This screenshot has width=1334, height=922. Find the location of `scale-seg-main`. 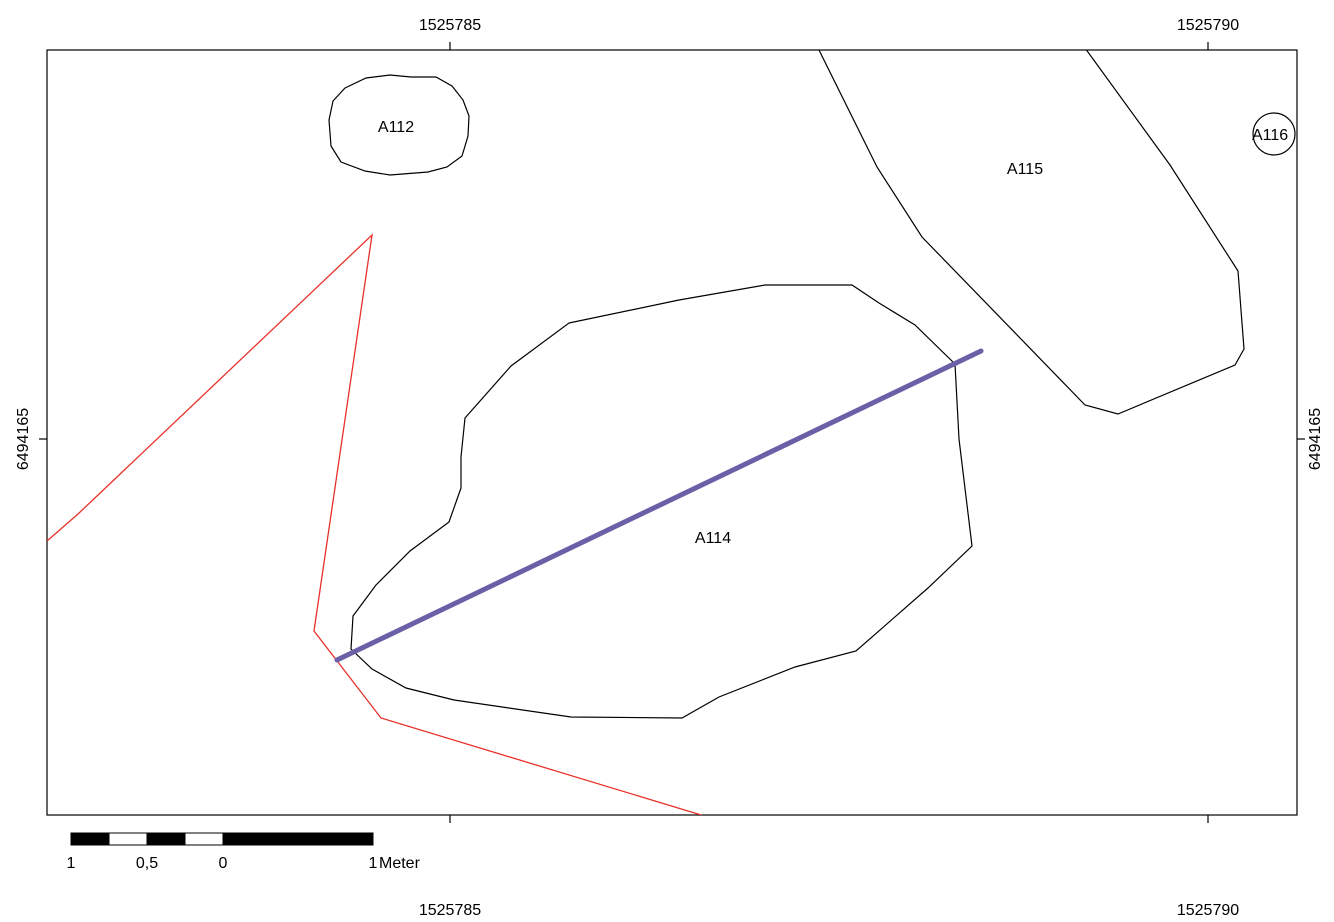

scale-seg-main is located at coordinates (298, 839).